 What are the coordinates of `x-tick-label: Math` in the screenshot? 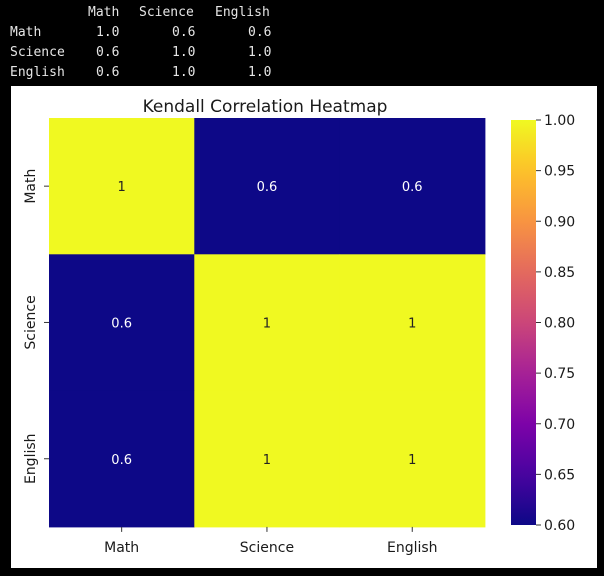 It's located at (121, 548).